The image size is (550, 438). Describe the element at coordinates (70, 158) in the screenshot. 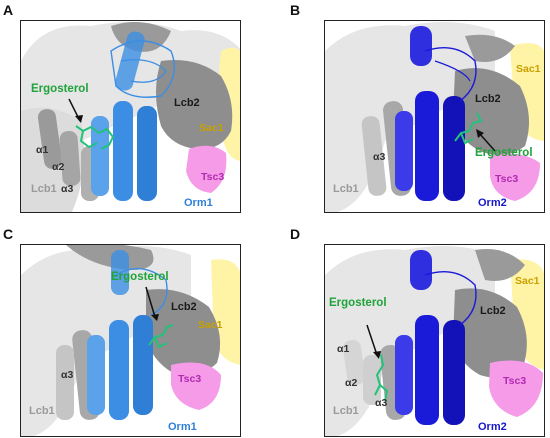

I see `helix-a2` at that location.